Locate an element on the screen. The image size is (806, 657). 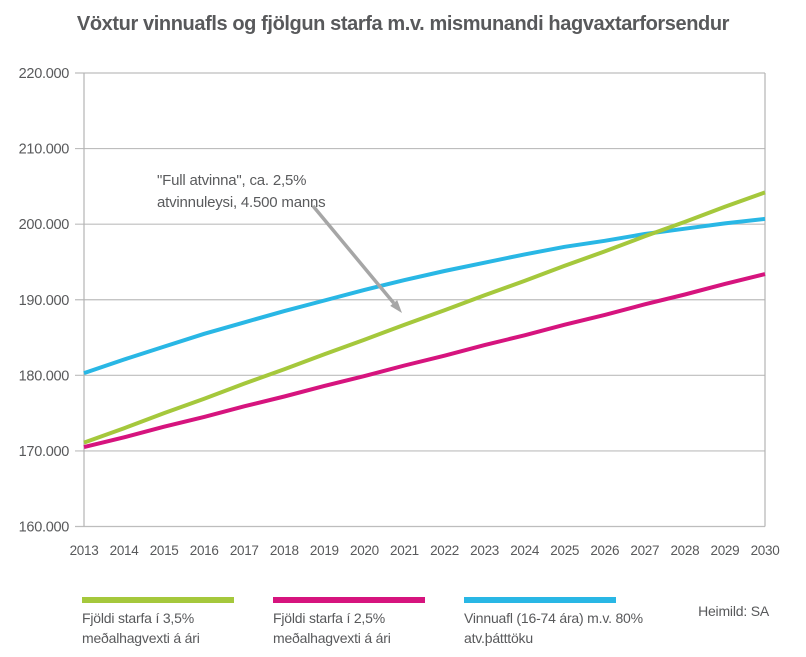
x-tick-label: 2023 is located at coordinates (484, 550).